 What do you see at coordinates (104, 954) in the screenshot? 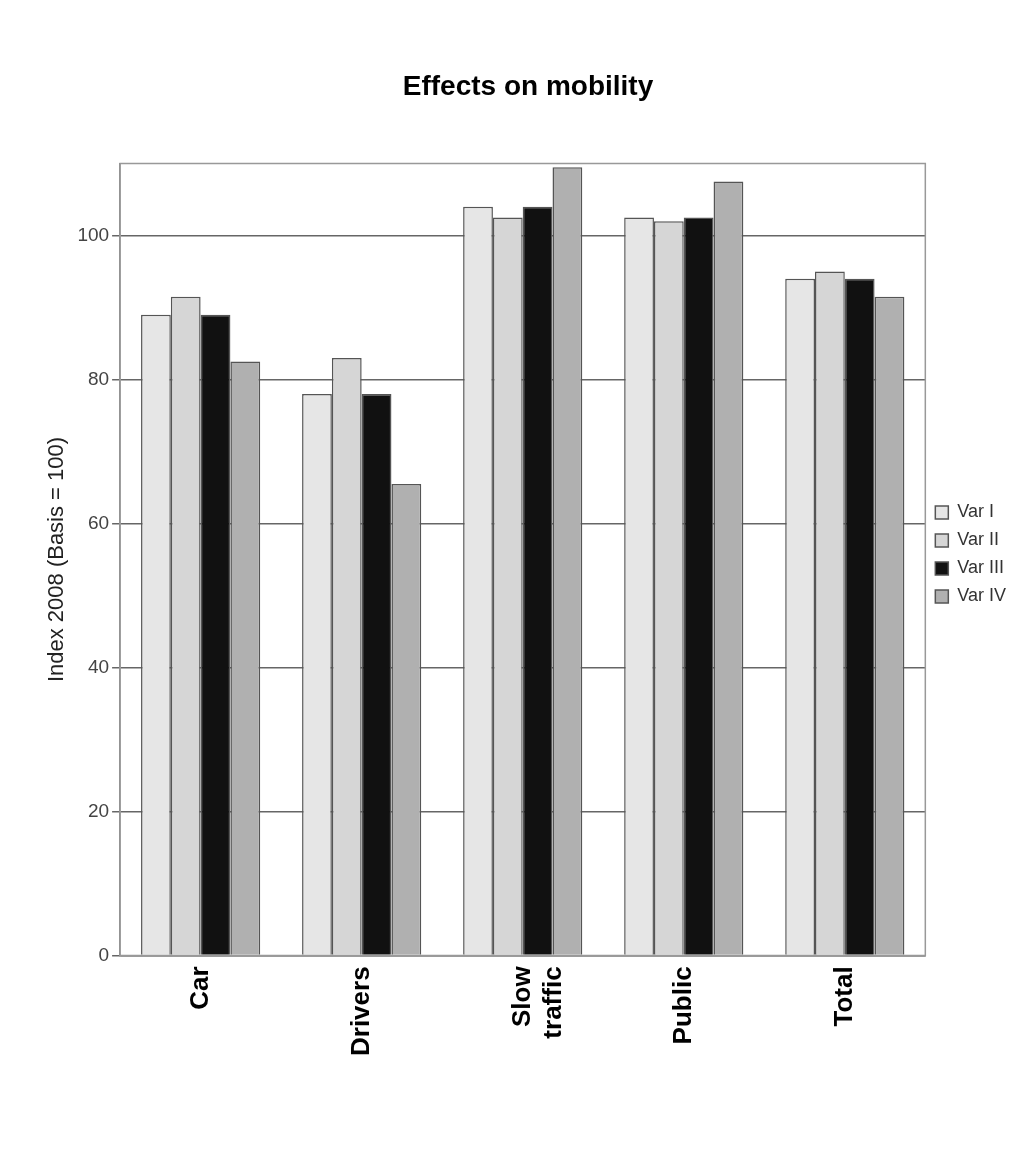
I see `y-tick-label: 0` at bounding box center [104, 954].